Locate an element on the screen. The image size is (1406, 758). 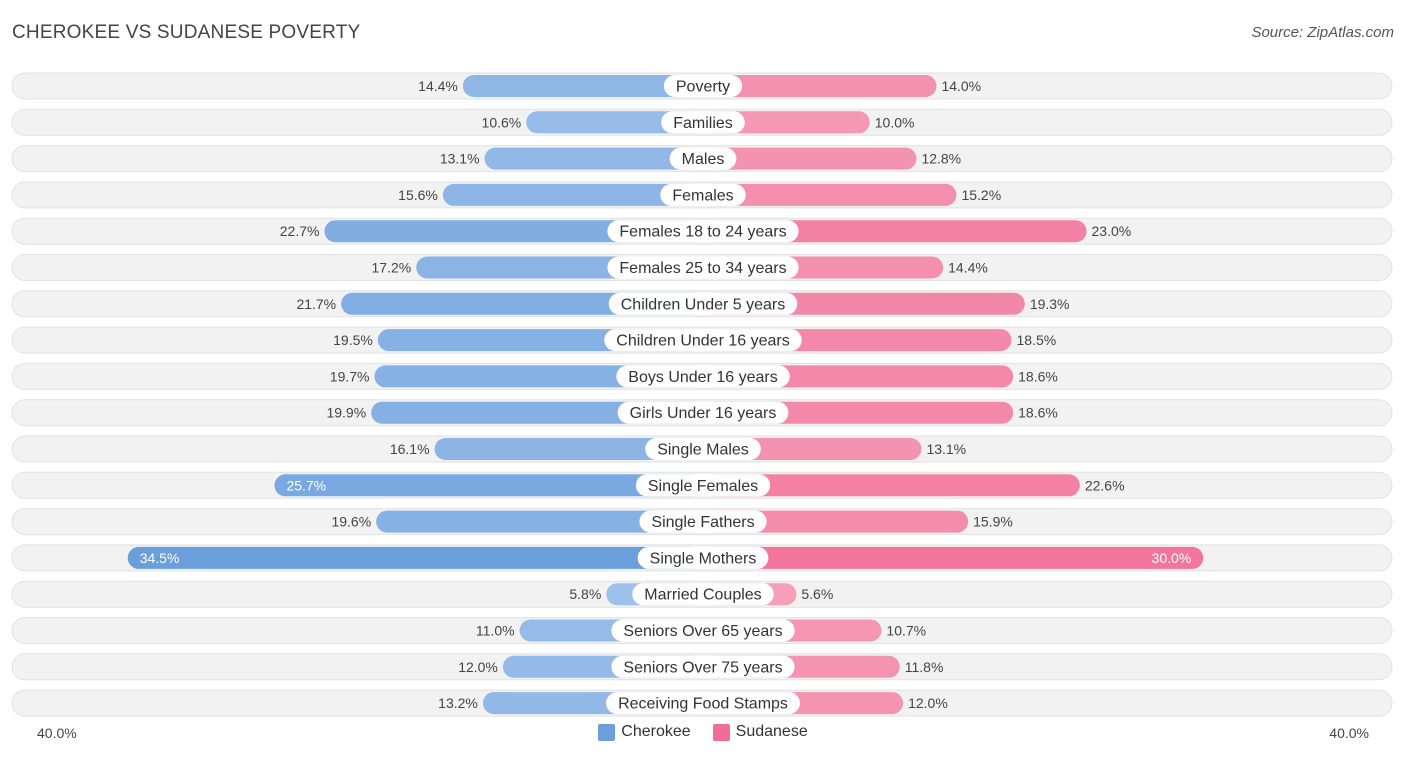
category-label: Girls Under 16 years is located at coordinates (703, 413).